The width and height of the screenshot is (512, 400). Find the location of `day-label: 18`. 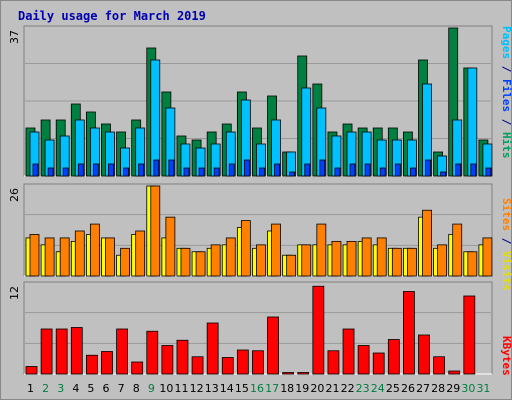

day-label: 18 is located at coordinates (287, 388).